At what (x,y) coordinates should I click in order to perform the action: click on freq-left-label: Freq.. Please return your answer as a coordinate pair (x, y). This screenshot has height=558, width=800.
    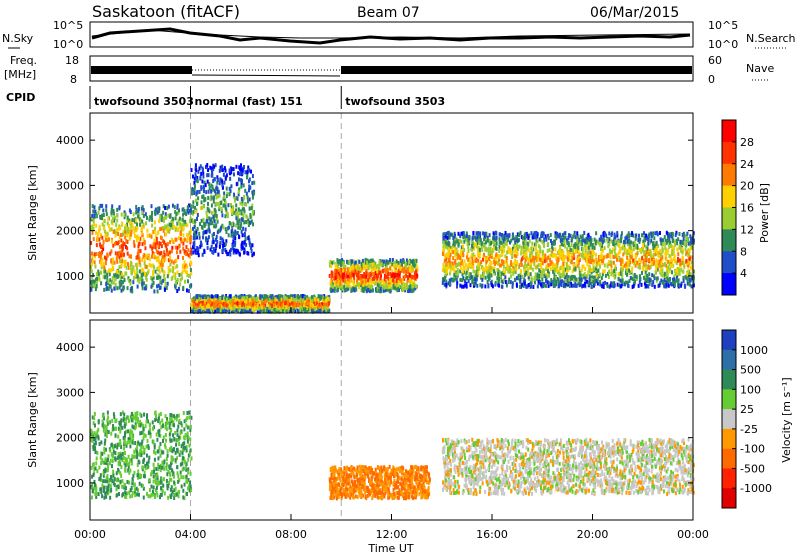
    Looking at the image, I should click on (23, 60).